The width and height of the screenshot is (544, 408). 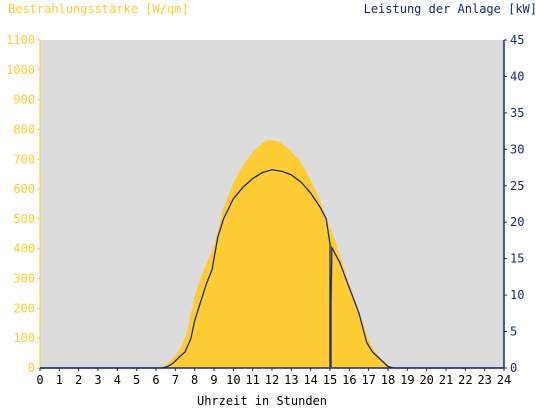 I want to click on left-tick-label: 0, so click(x=31, y=368).